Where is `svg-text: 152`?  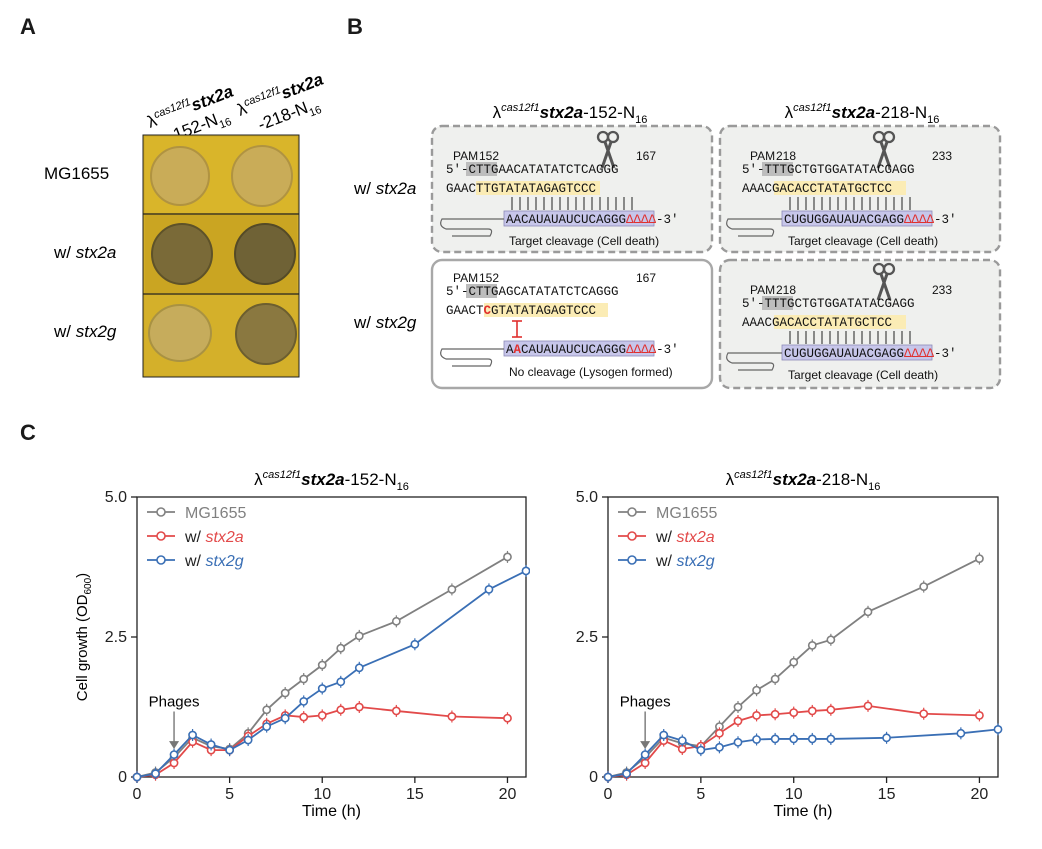
svg-text: 152 is located at coordinates (489, 156).